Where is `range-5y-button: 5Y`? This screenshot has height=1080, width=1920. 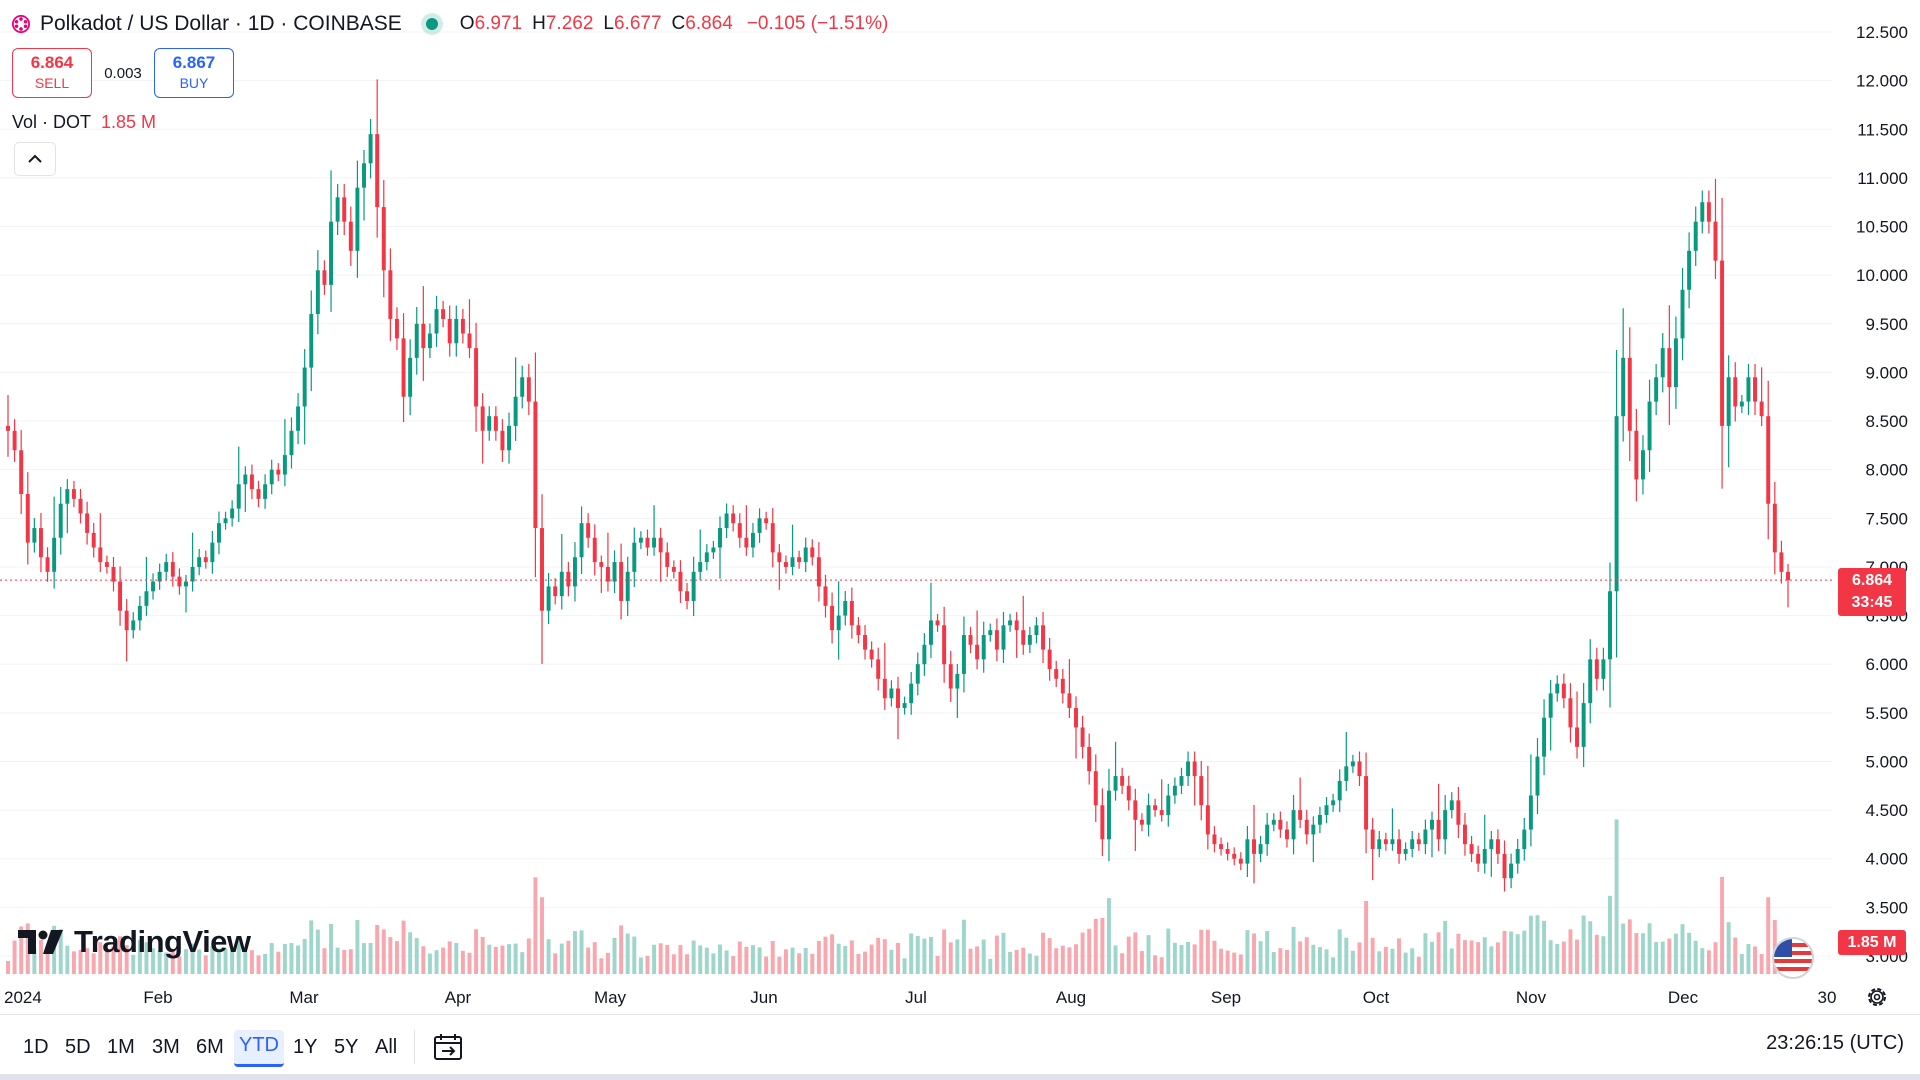
range-5y-button: 5Y is located at coordinates (346, 1047).